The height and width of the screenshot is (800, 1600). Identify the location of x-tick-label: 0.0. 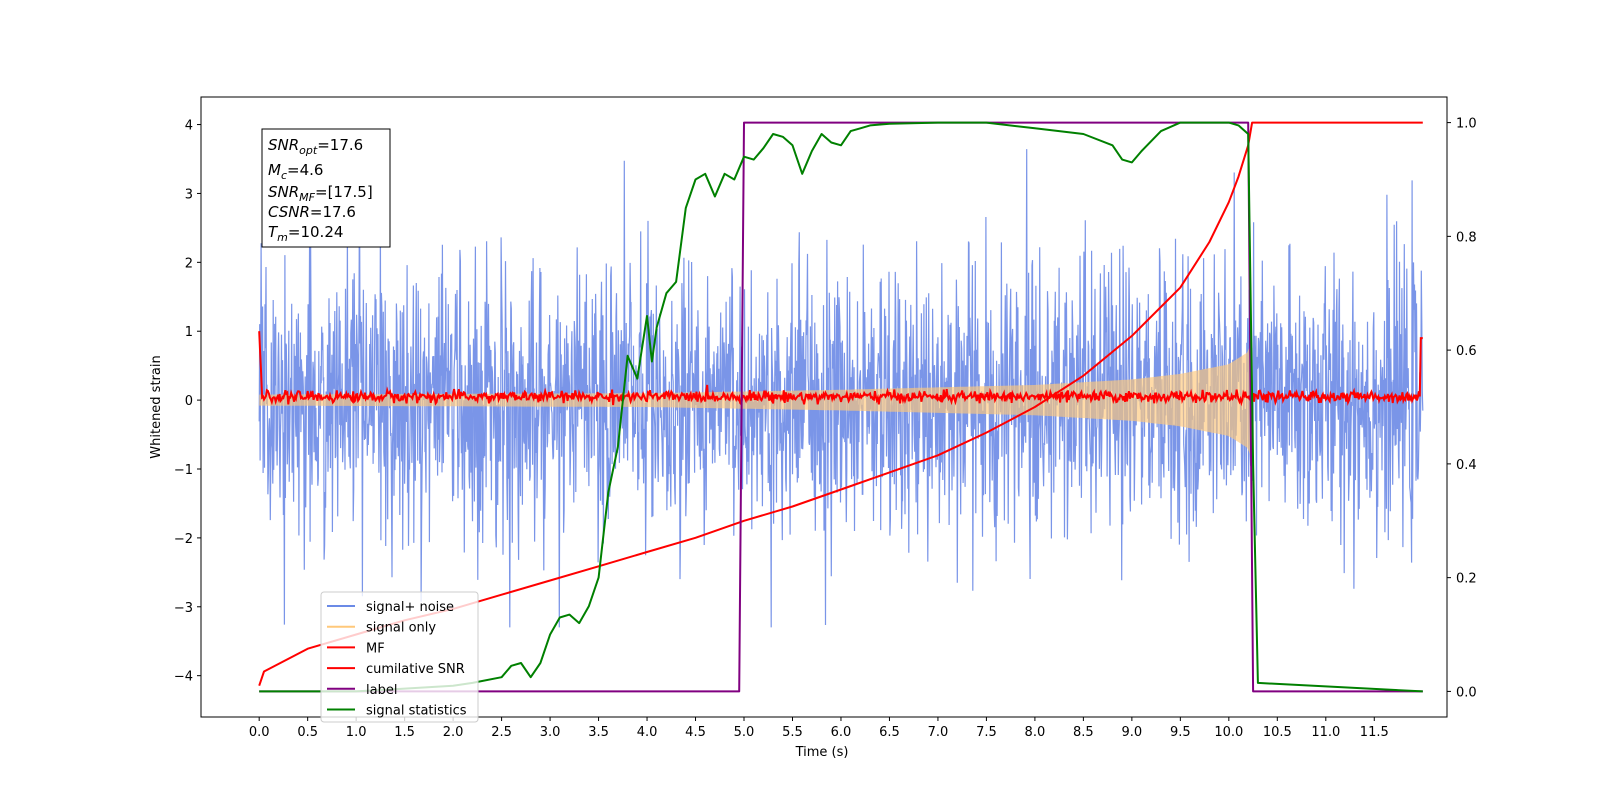
(259, 732).